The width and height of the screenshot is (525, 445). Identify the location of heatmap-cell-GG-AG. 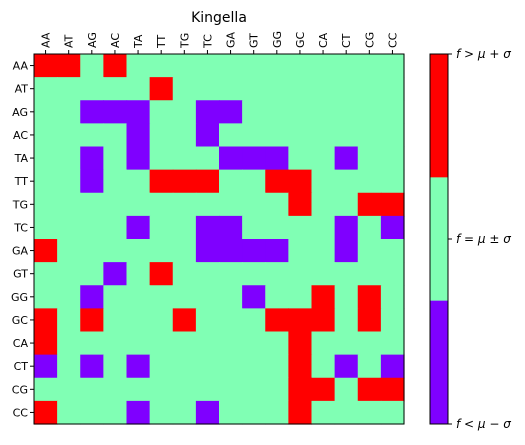
(92, 297).